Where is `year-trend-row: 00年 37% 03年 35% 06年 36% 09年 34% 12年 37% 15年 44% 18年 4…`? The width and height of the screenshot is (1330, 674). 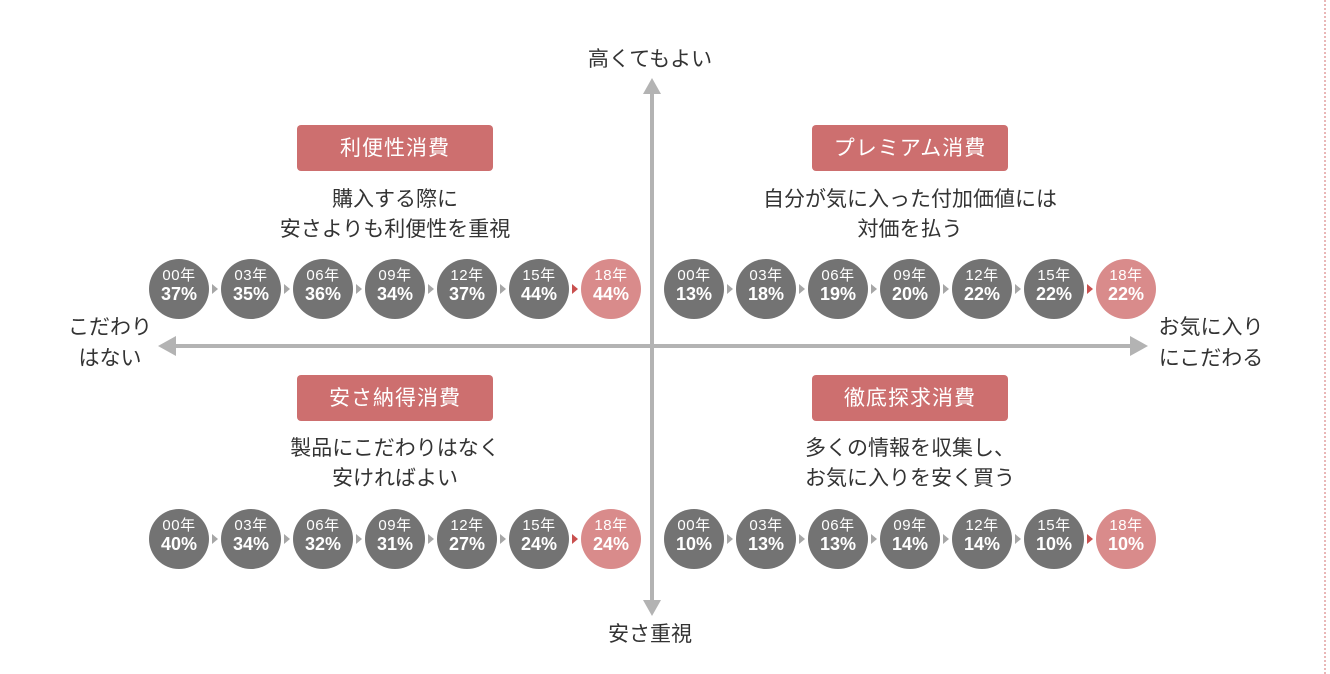
year-trend-row: 00年 37% 03年 35% 06年 36% 09年 34% 12年 37% 15年 44% 18年 4… is located at coordinates (395, 289).